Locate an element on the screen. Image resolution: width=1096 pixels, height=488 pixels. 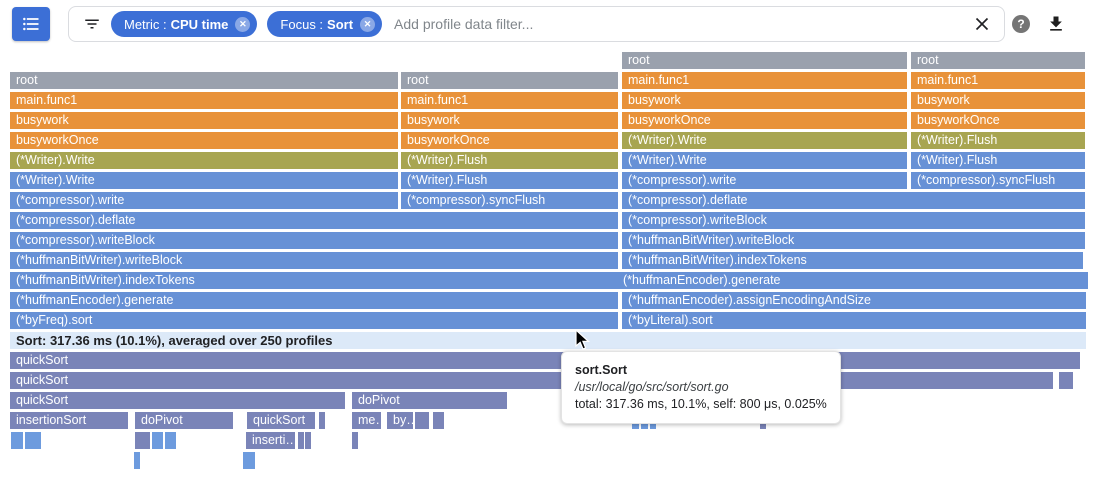
filter-input is located at coordinates (680, 24).